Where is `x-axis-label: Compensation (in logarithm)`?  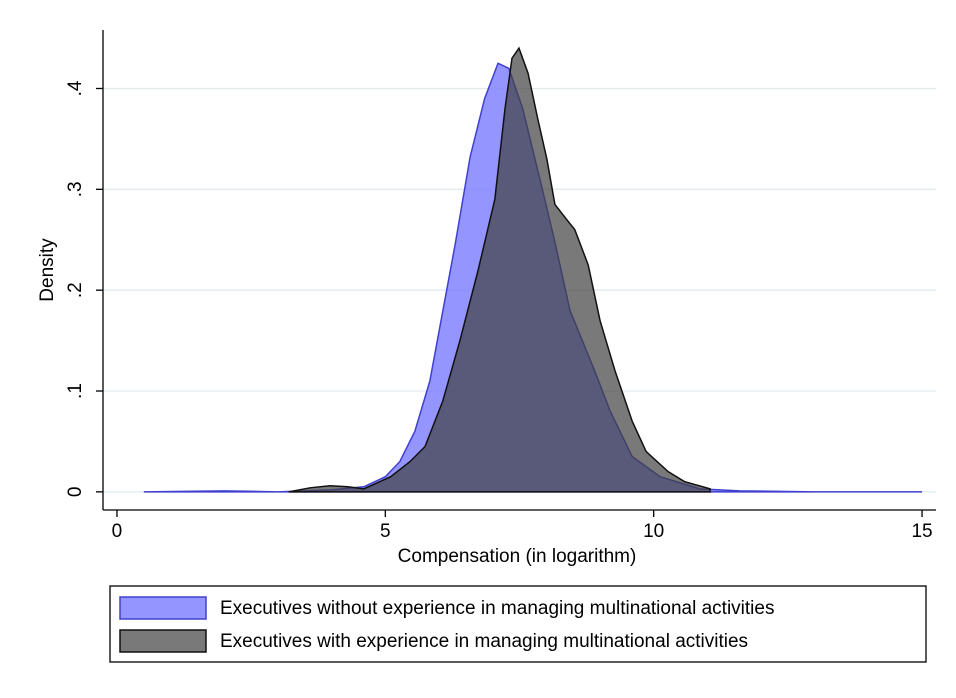
x-axis-label: Compensation (in logarithm) is located at coordinates (517, 556).